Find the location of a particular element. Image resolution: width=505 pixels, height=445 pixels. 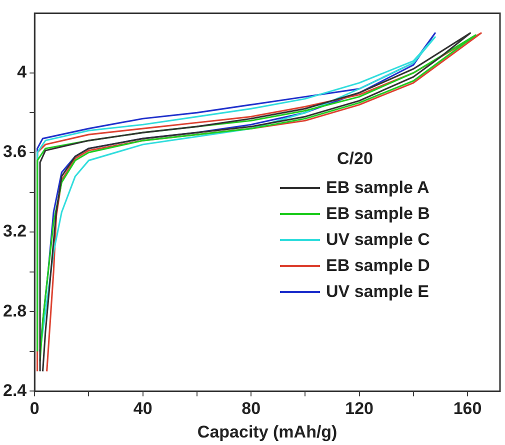

legend-title: C/20 is located at coordinates (355, 159).